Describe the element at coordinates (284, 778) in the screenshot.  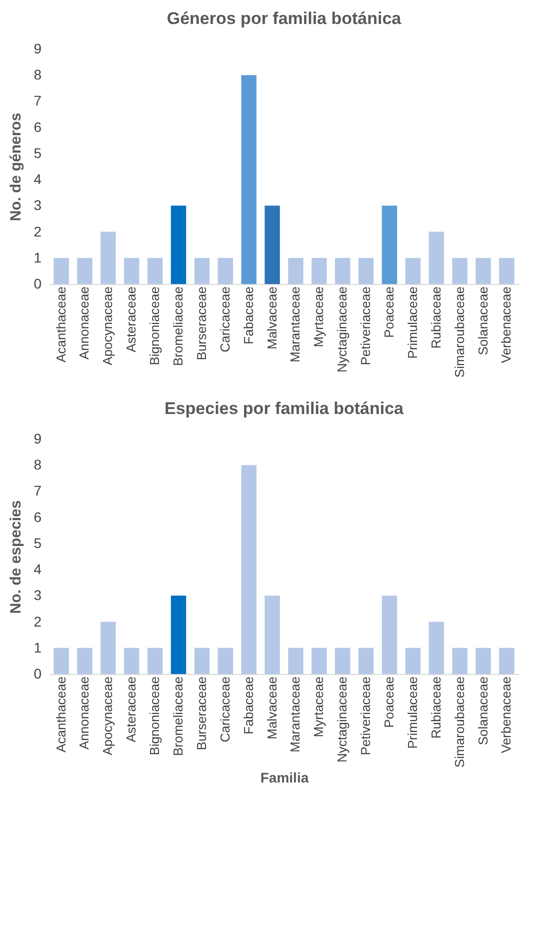
I see `x-axis-title: Familia` at that location.